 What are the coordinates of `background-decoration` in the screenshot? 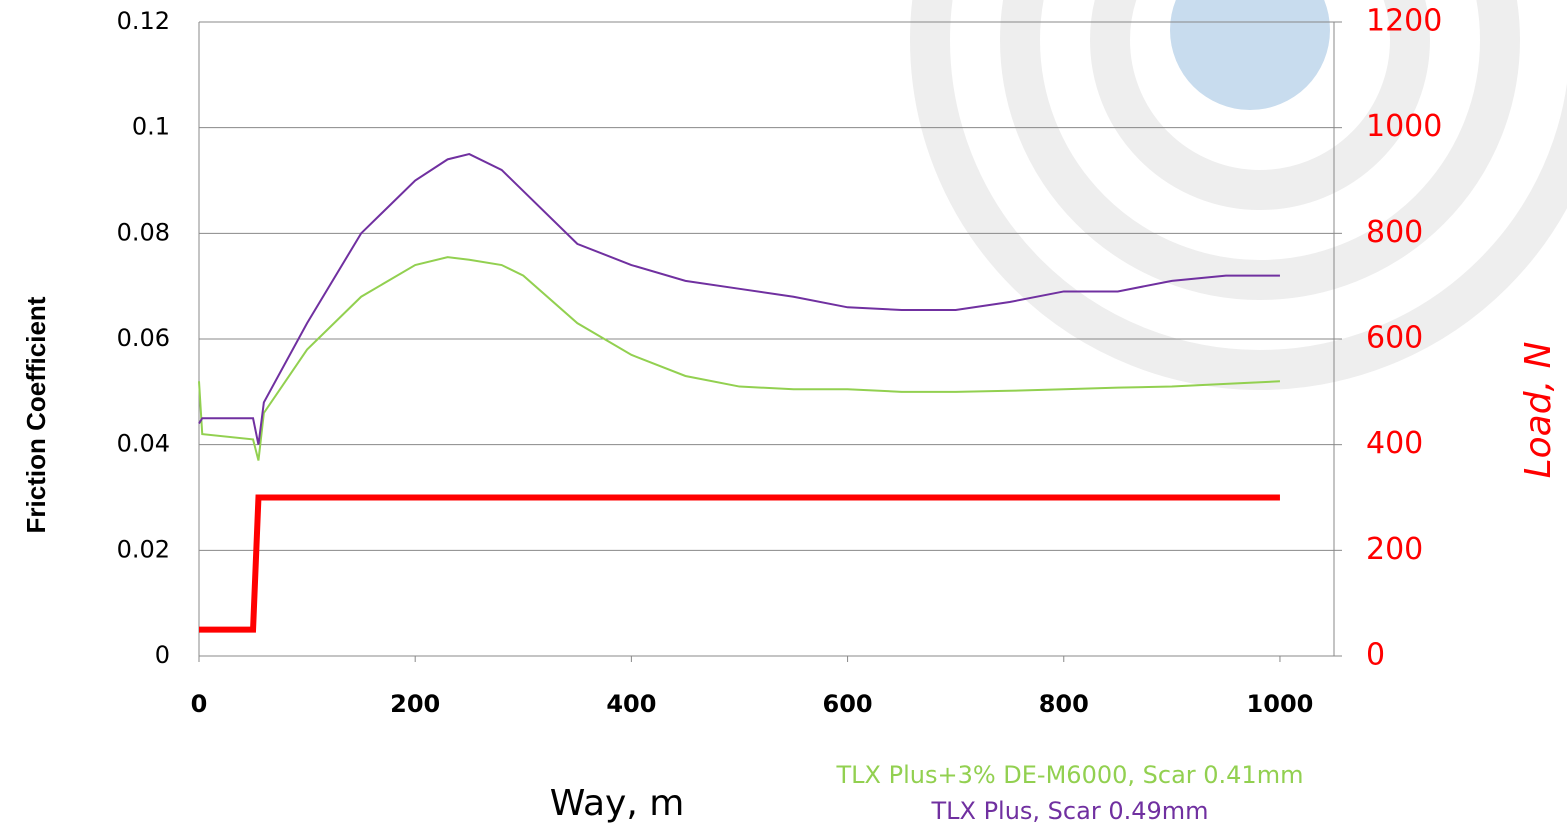 It's located at (1250, 55).